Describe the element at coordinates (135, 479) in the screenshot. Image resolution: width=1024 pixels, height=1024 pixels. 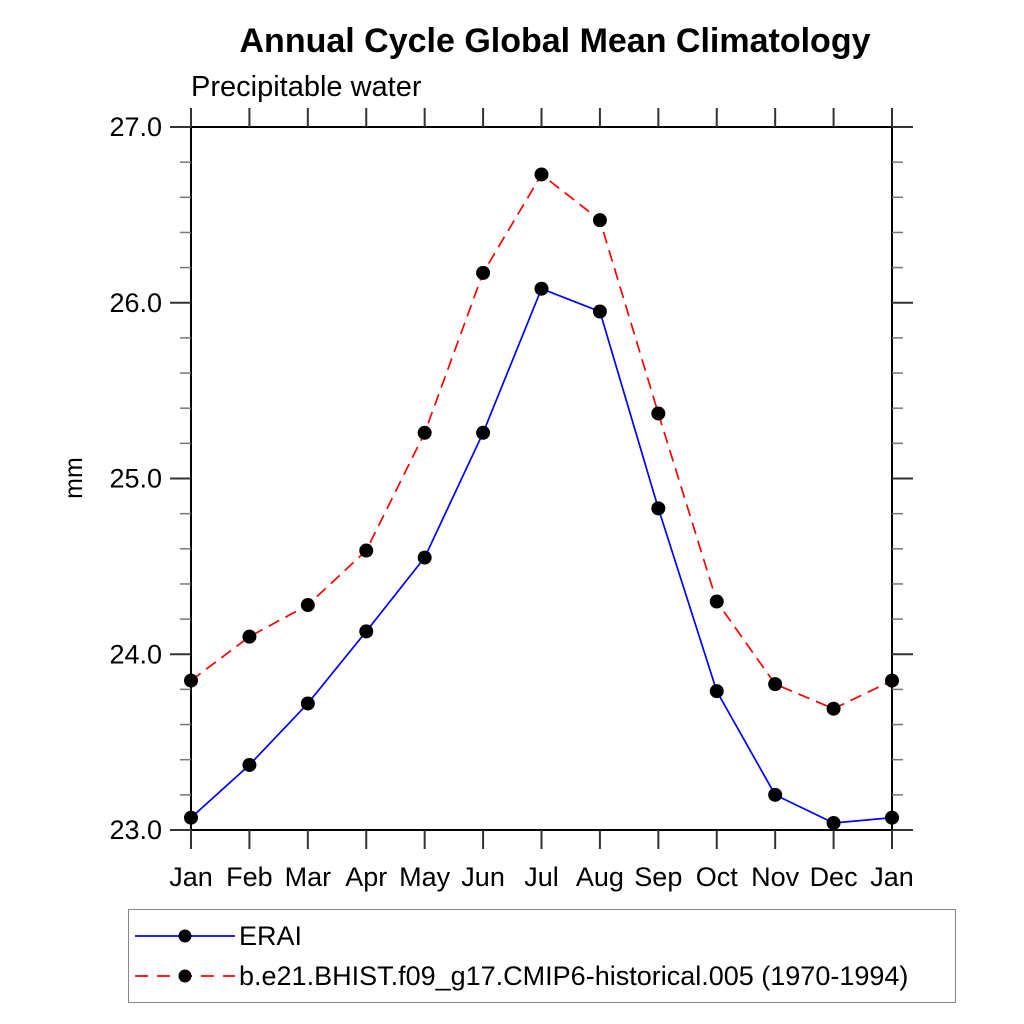
I see `y-tick-label: 25.0` at that location.